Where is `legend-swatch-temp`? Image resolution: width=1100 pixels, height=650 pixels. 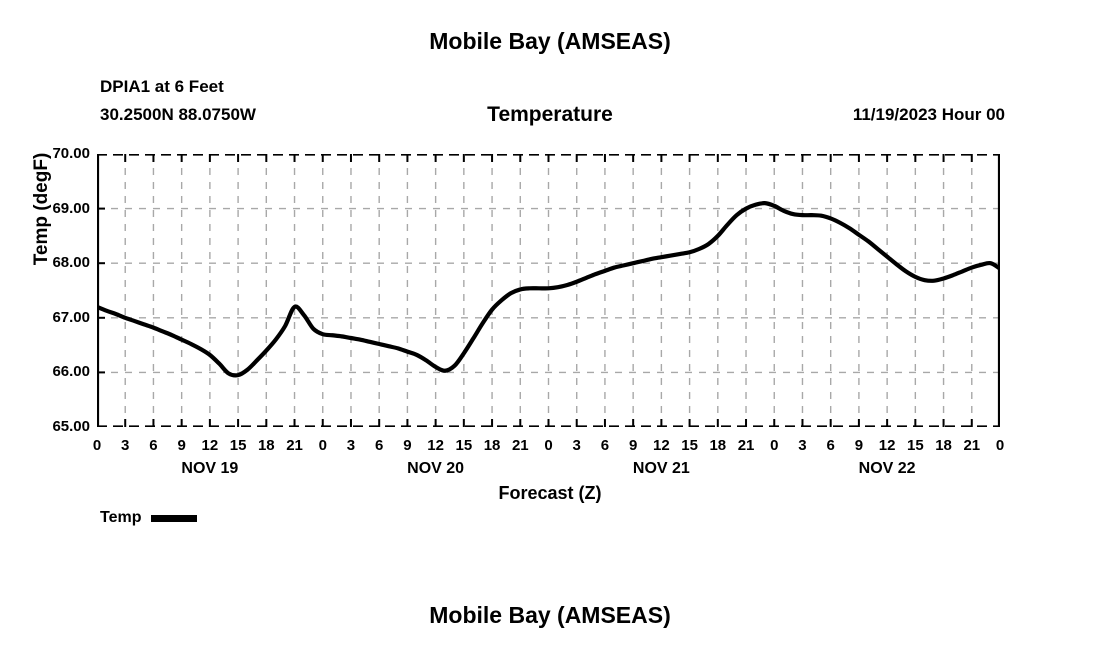 legend-swatch-temp is located at coordinates (174, 518).